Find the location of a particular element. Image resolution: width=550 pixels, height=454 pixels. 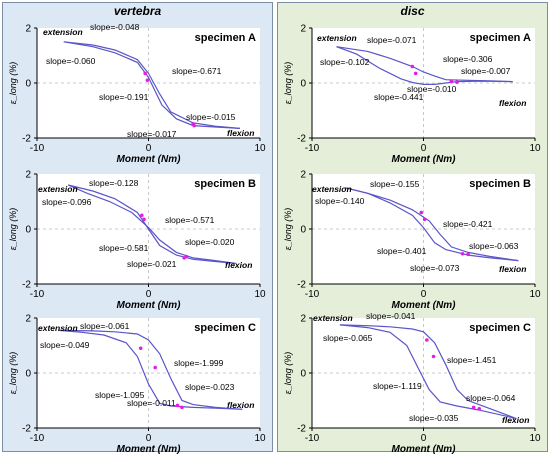

slope-annotation: slope=-0.023 is located at coordinates (210, 387).